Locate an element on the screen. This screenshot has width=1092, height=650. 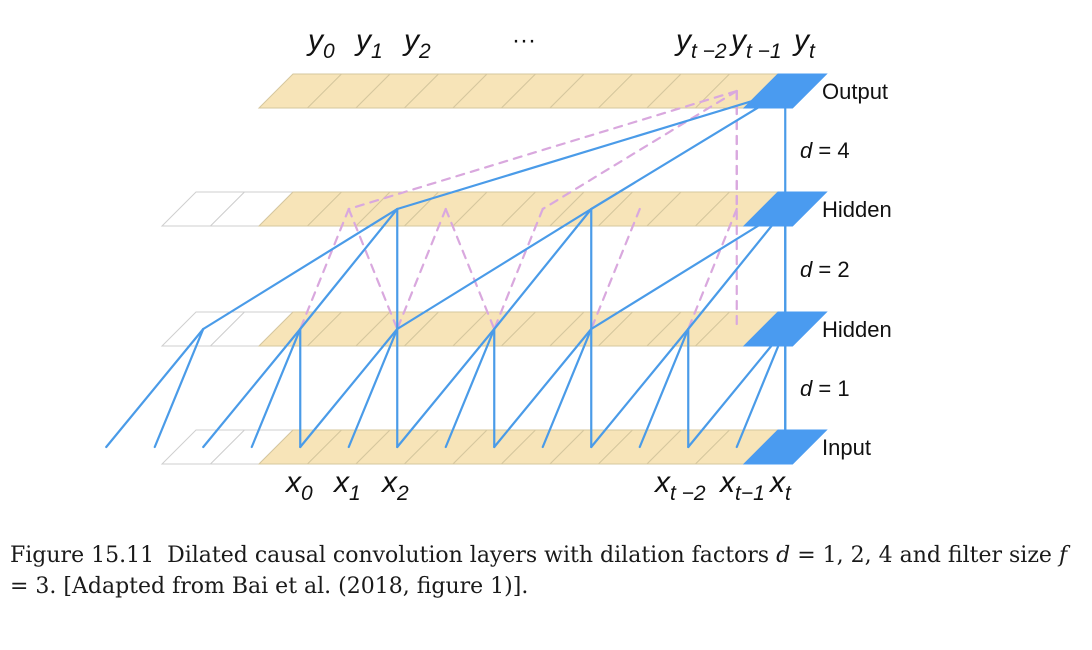
input-label-1: x1 is located at coordinates (346, 485).